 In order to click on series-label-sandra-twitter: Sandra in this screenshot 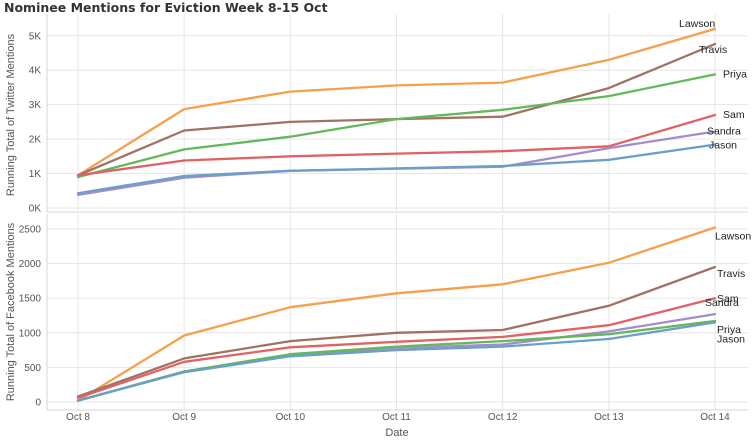, I will do `click(724, 132)`.